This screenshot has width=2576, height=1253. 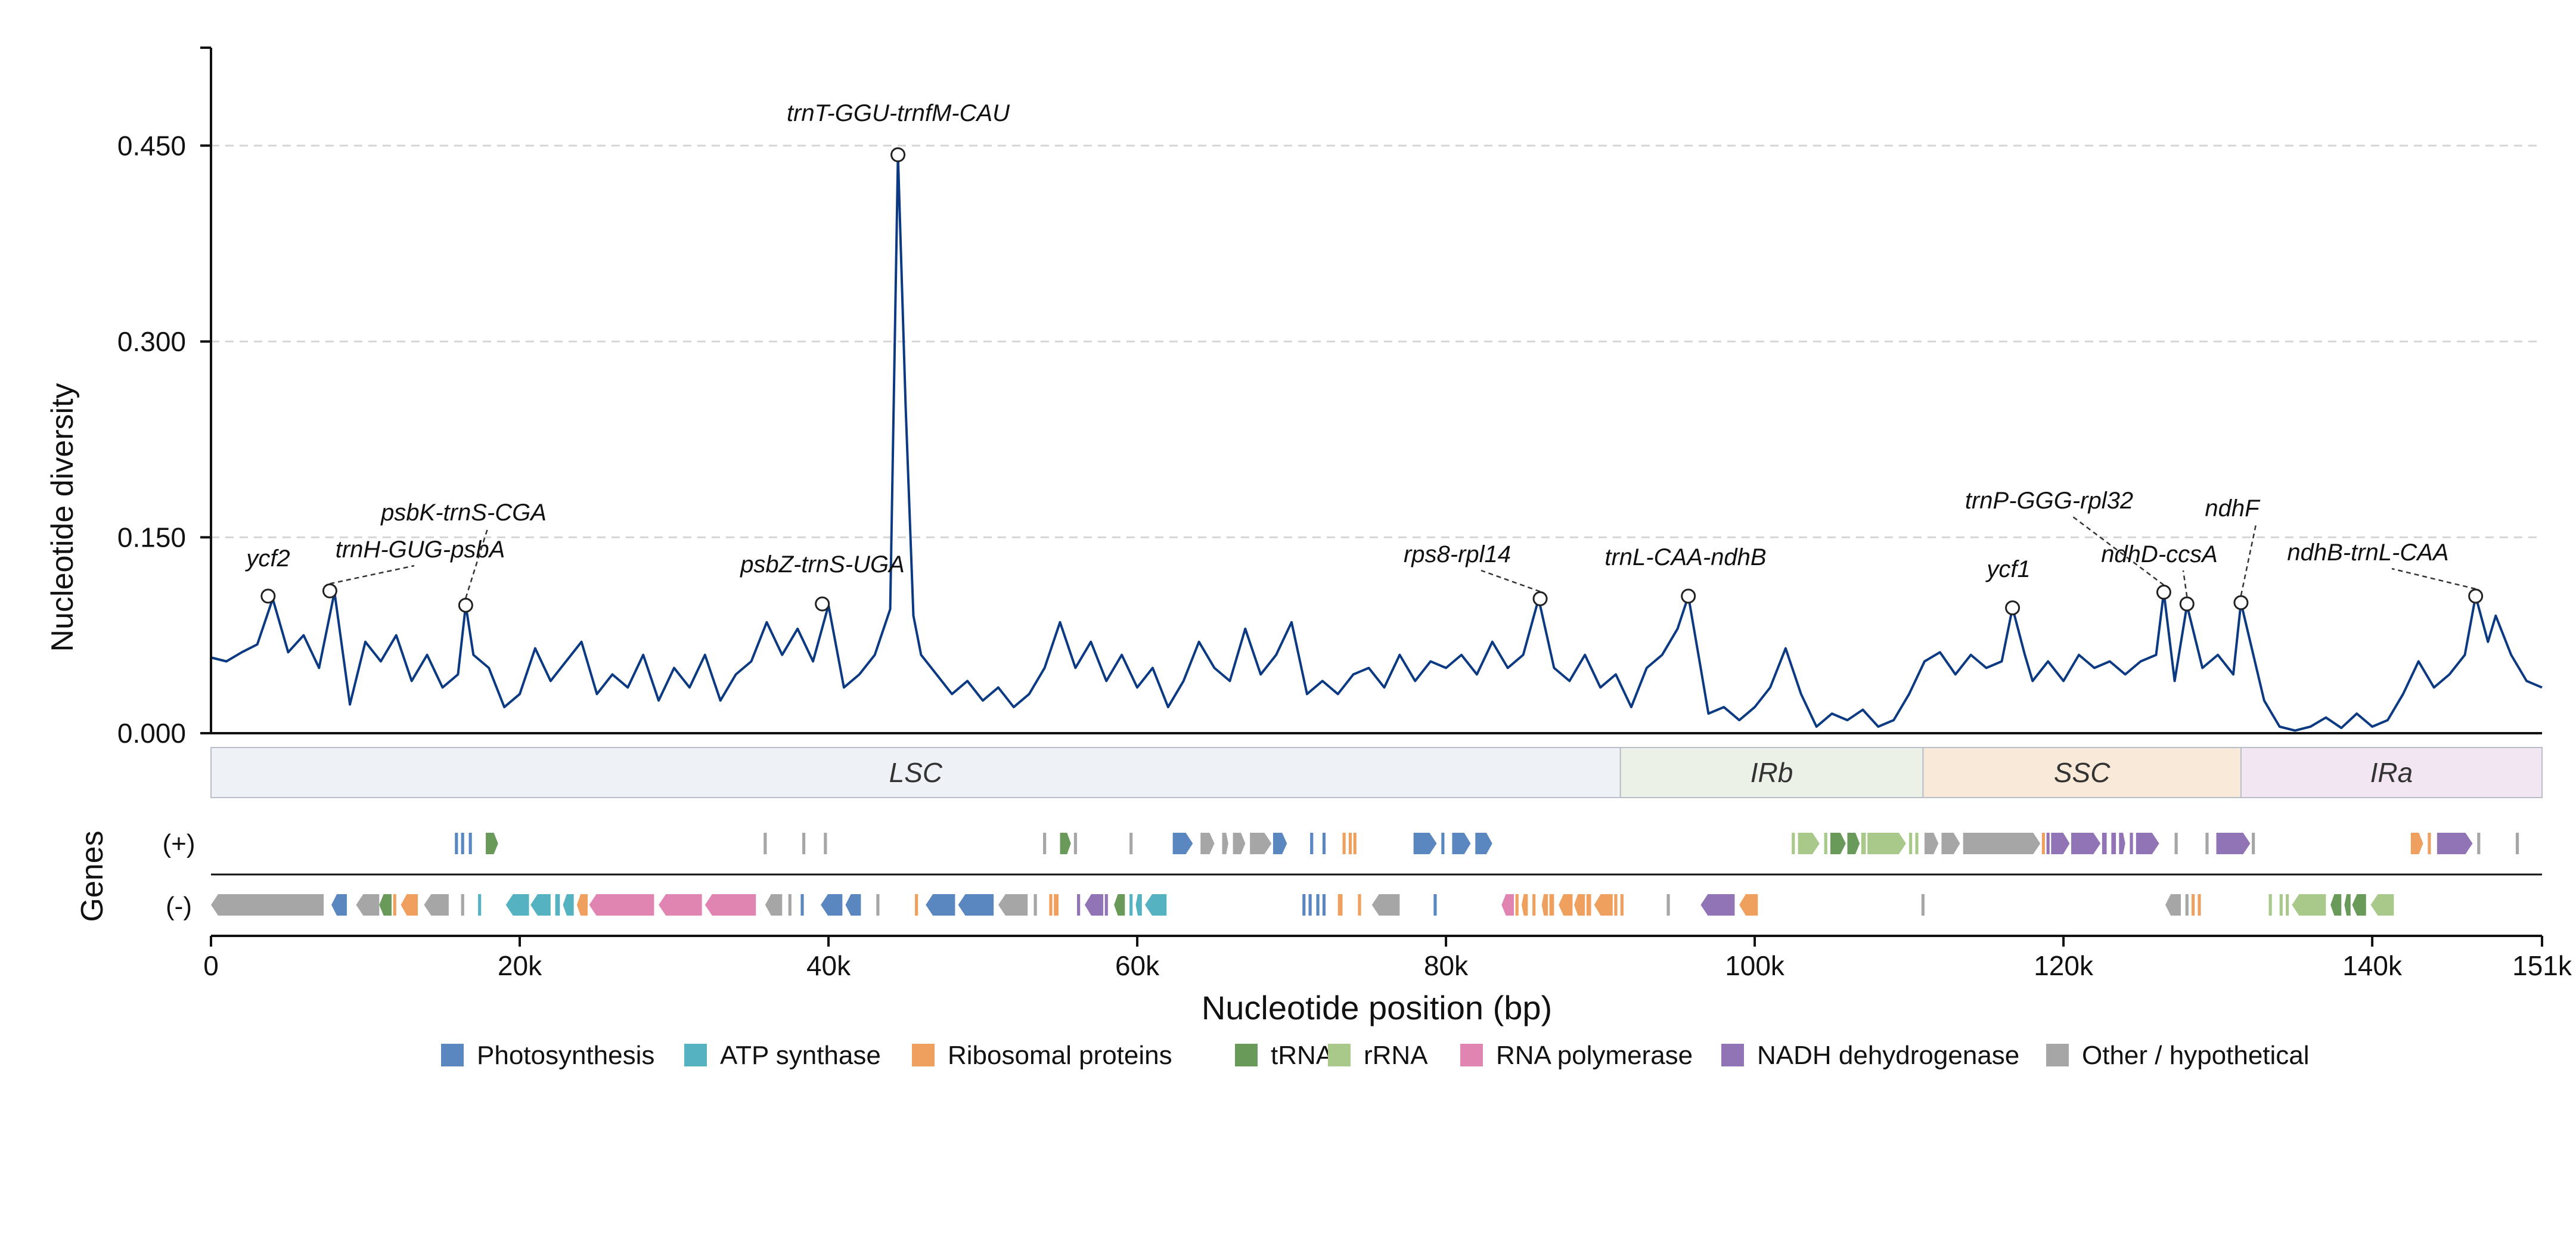 I want to click on region-lsc, so click(x=916, y=772).